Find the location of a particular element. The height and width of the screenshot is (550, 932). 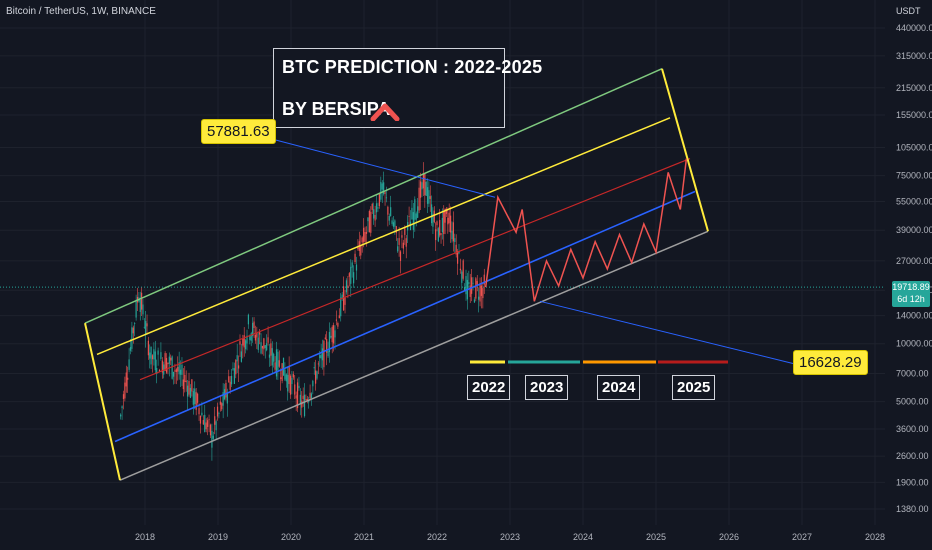

y-tick-label: 440000.00 is located at coordinates (914, 28).